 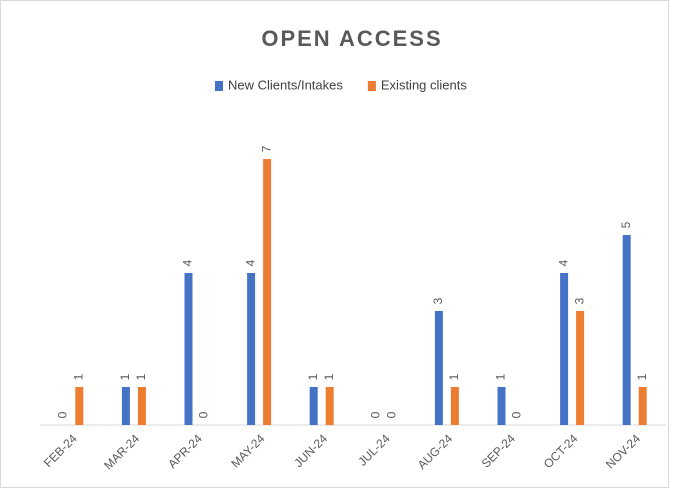 What do you see at coordinates (285, 84) in the screenshot?
I see `legend-label: New Clients/Intakes` at bounding box center [285, 84].